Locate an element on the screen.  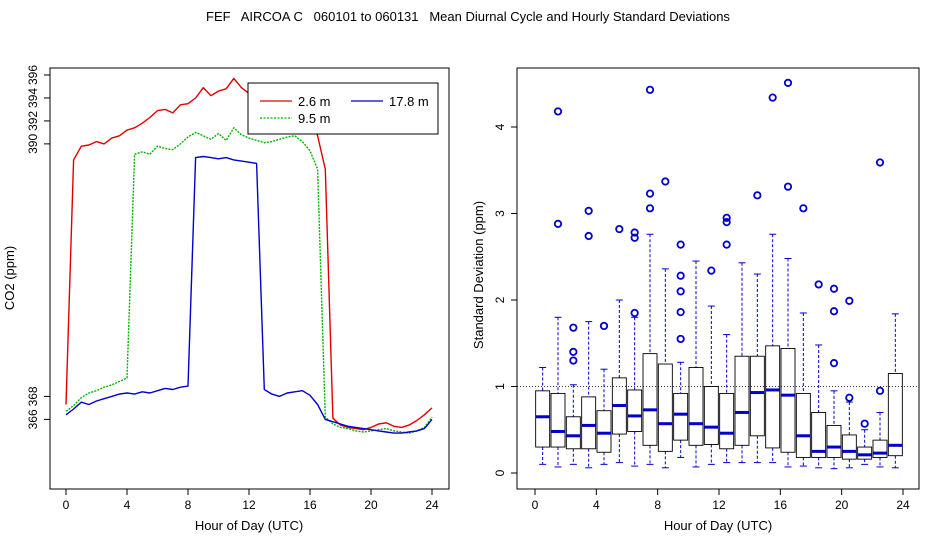
box-hour-18.5 is located at coordinates (819, 374).